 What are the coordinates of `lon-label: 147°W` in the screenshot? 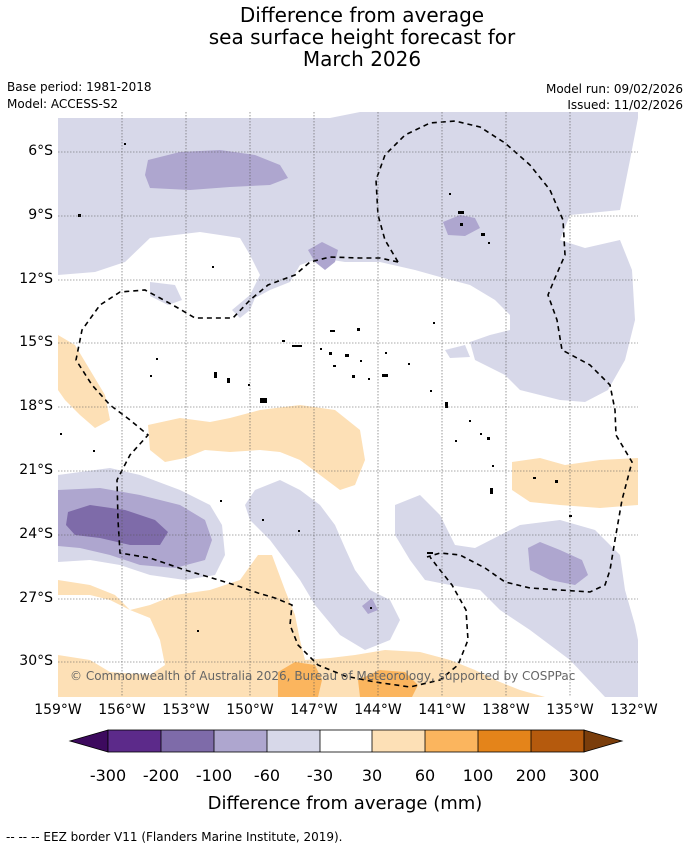 It's located at (314, 710).